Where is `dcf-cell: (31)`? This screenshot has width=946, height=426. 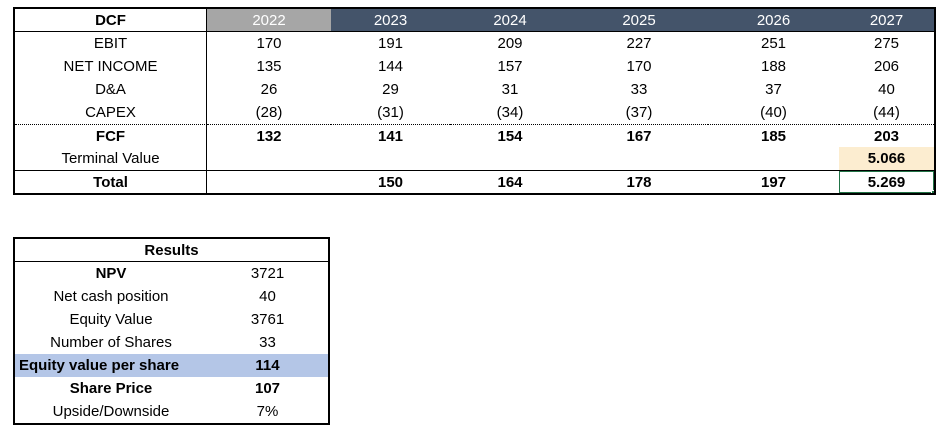
dcf-cell: (31) is located at coordinates (390, 112).